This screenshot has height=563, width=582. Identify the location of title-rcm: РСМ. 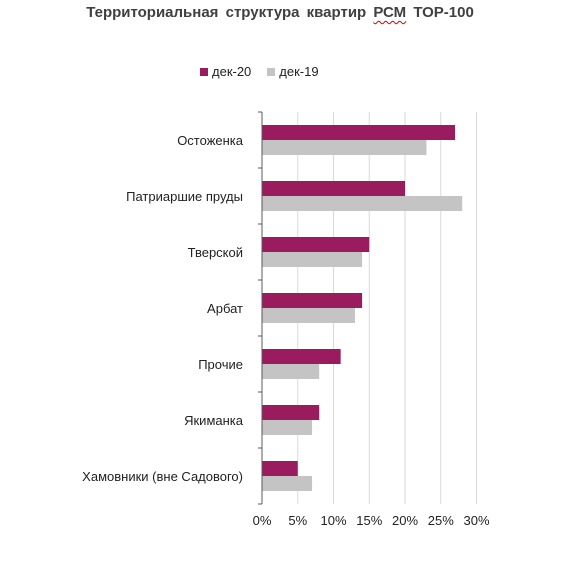
(390, 12).